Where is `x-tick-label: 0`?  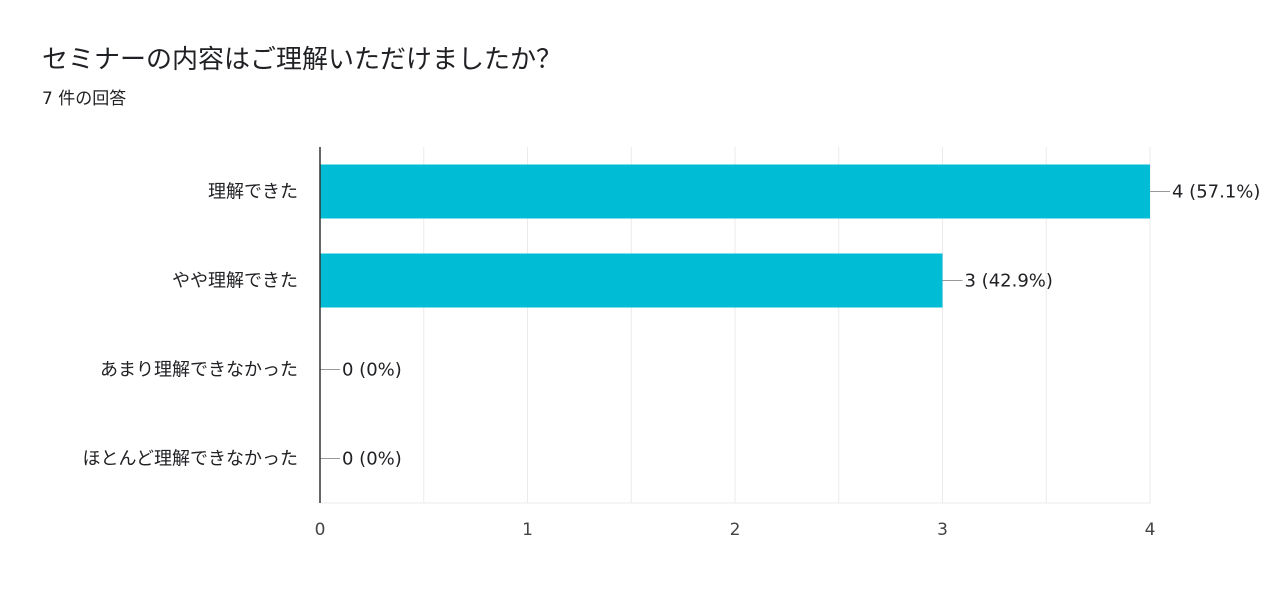 x-tick-label: 0 is located at coordinates (320, 530).